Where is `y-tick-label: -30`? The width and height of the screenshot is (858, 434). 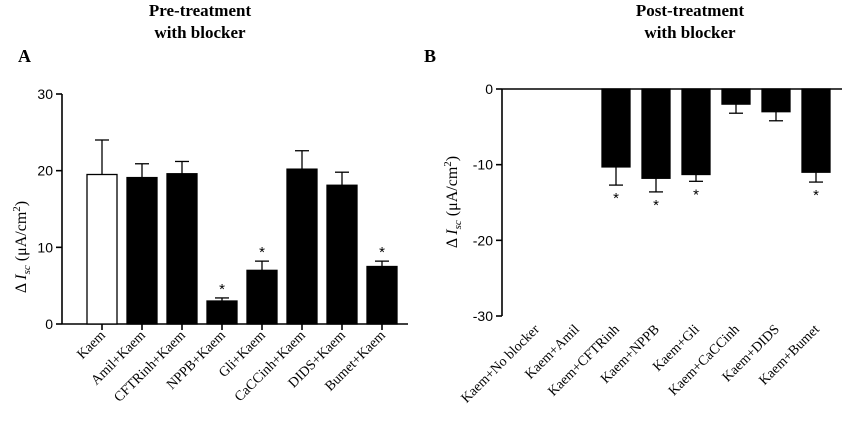 y-tick-label: -30 is located at coordinates (483, 316).